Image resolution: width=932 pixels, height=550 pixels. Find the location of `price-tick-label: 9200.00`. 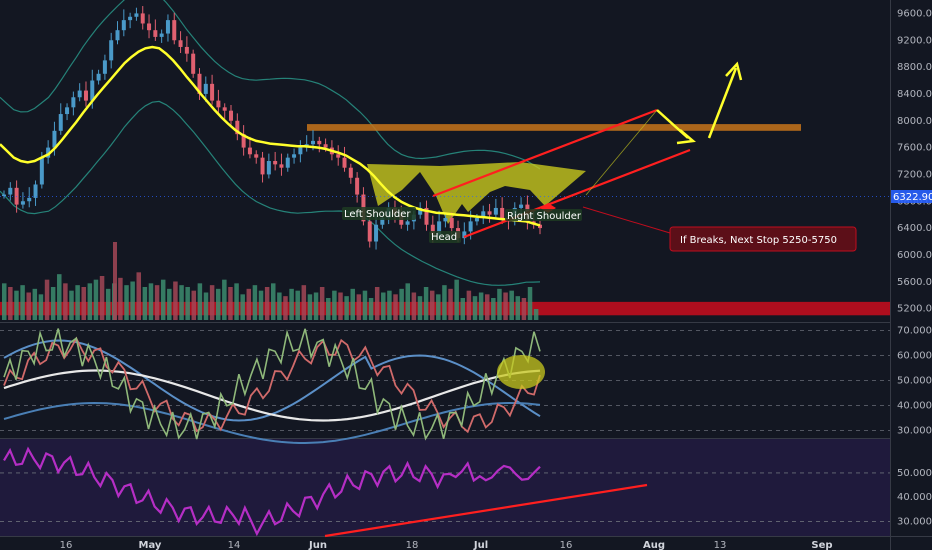

price-tick-label: 9200.00 is located at coordinates (914, 40).